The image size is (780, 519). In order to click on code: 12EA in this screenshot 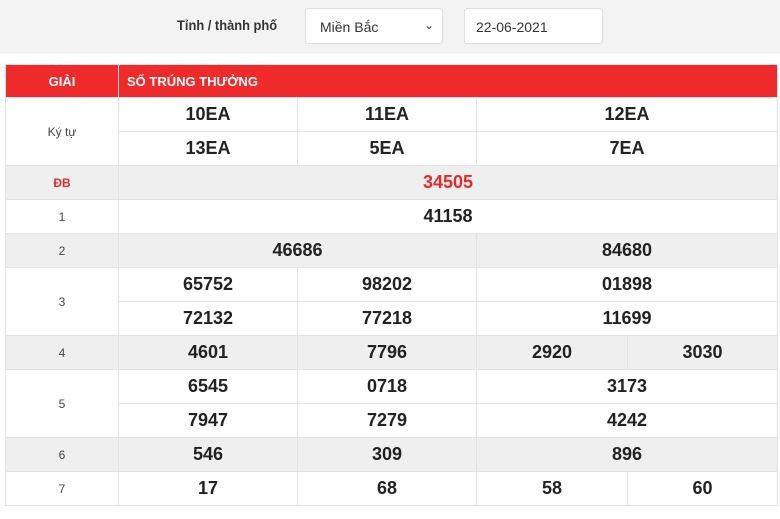, I will do `click(627, 114)`.